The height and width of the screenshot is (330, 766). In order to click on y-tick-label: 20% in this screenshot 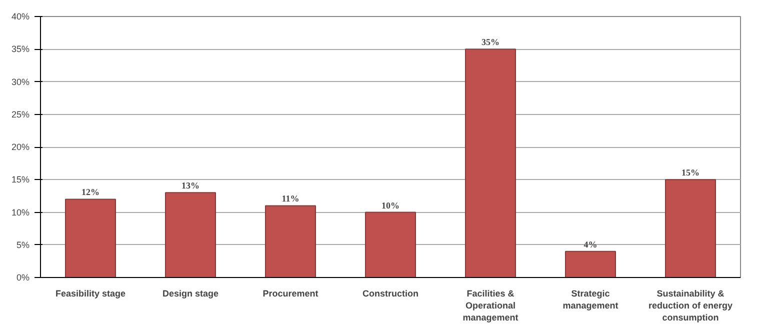, I will do `click(20, 147)`.